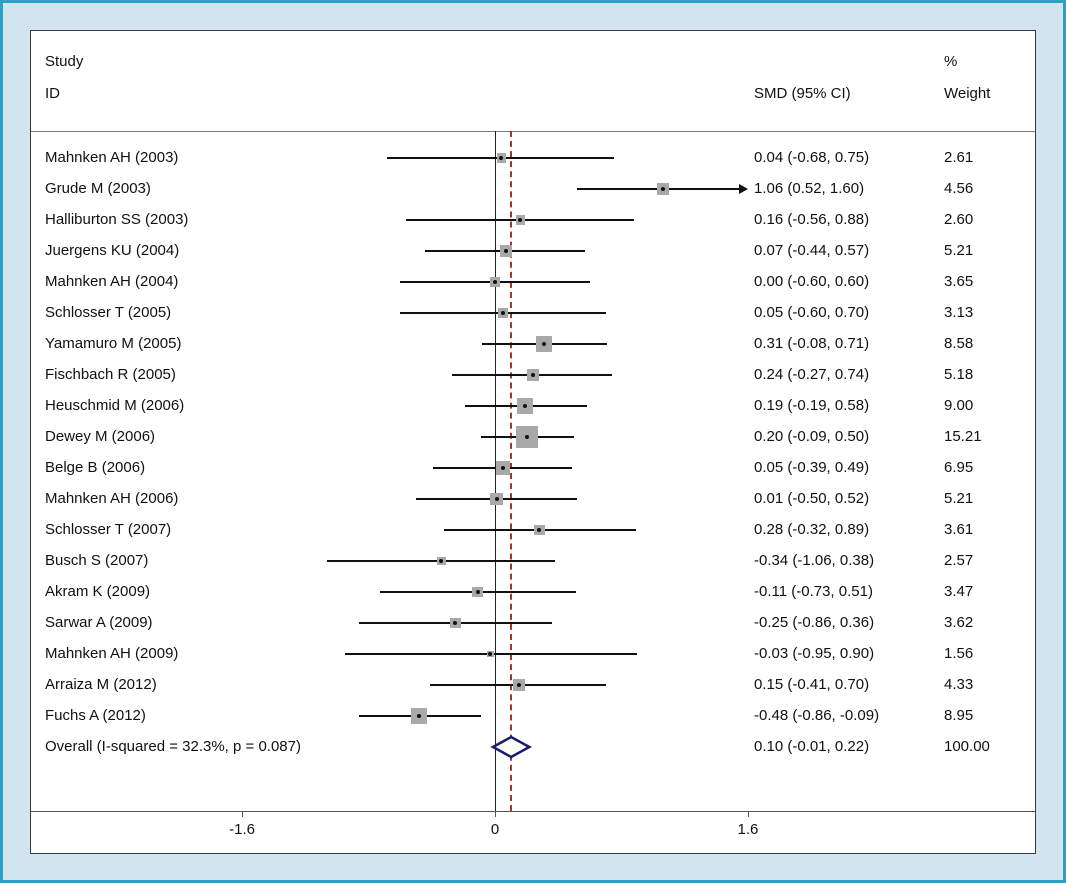 The width and height of the screenshot is (1066, 883). Describe the element at coordinates (117, 219) in the screenshot. I see `study-label: Halliburton SS (2003)` at that location.